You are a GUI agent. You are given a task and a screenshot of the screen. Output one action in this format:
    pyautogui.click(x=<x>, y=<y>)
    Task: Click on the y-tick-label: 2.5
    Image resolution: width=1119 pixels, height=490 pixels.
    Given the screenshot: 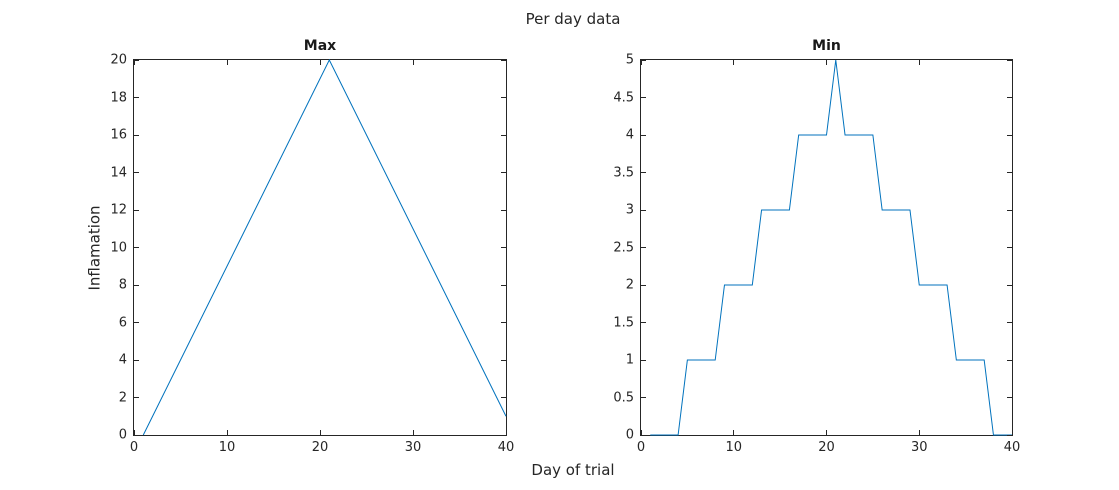 What is the action you would take?
    pyautogui.click(x=623, y=247)
    